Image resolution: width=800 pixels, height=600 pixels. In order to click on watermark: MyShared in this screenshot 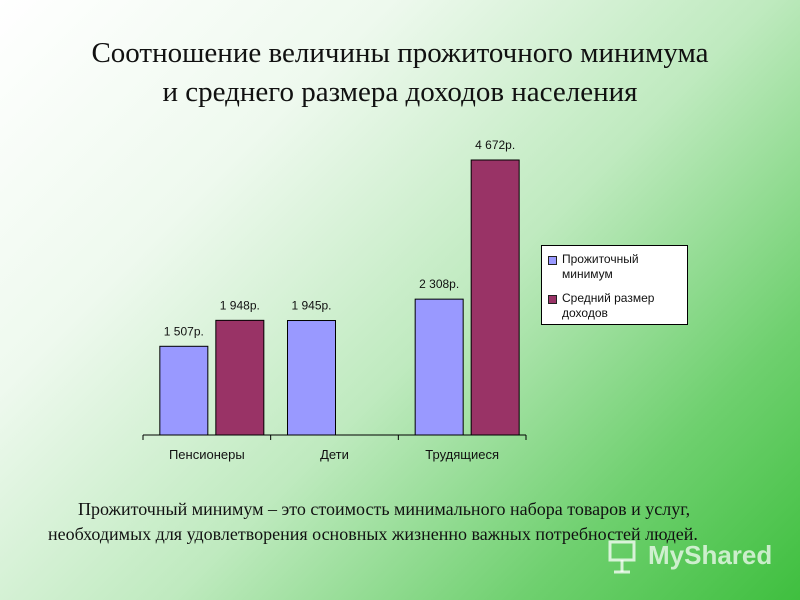, I will do `click(691, 556)`.